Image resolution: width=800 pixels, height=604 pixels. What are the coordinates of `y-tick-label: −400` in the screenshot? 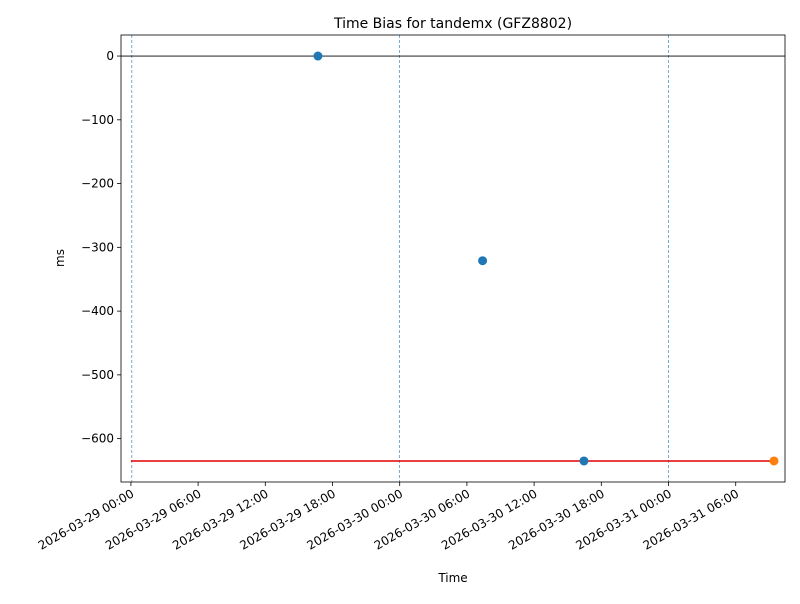 It's located at (97, 311).